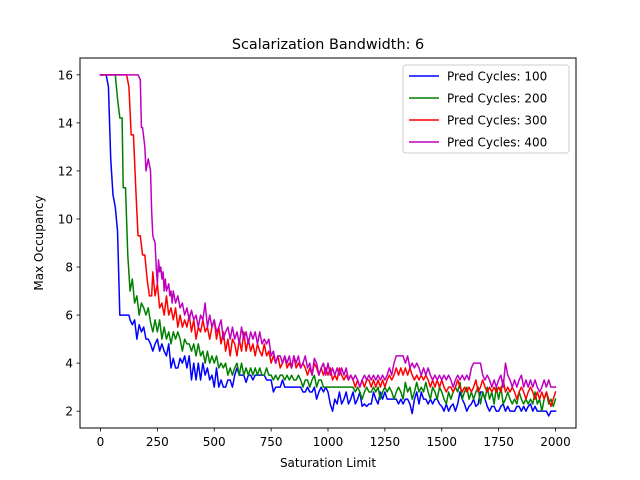  I want to click on y-axis-label: Max Occupancy, so click(39, 242).